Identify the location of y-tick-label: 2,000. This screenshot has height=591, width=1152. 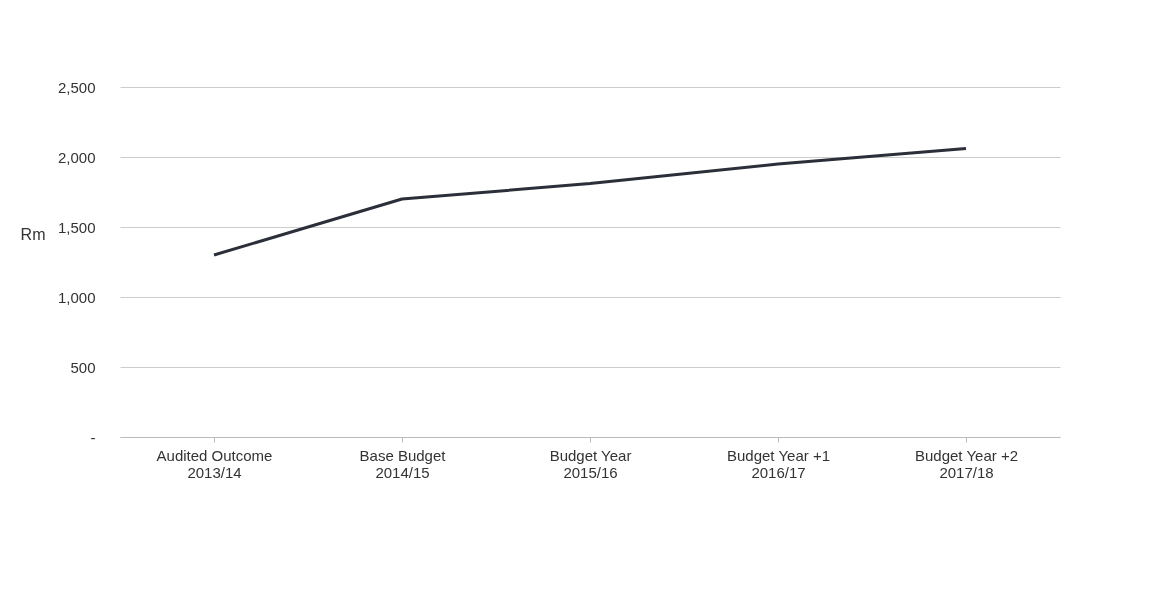
(76, 157).